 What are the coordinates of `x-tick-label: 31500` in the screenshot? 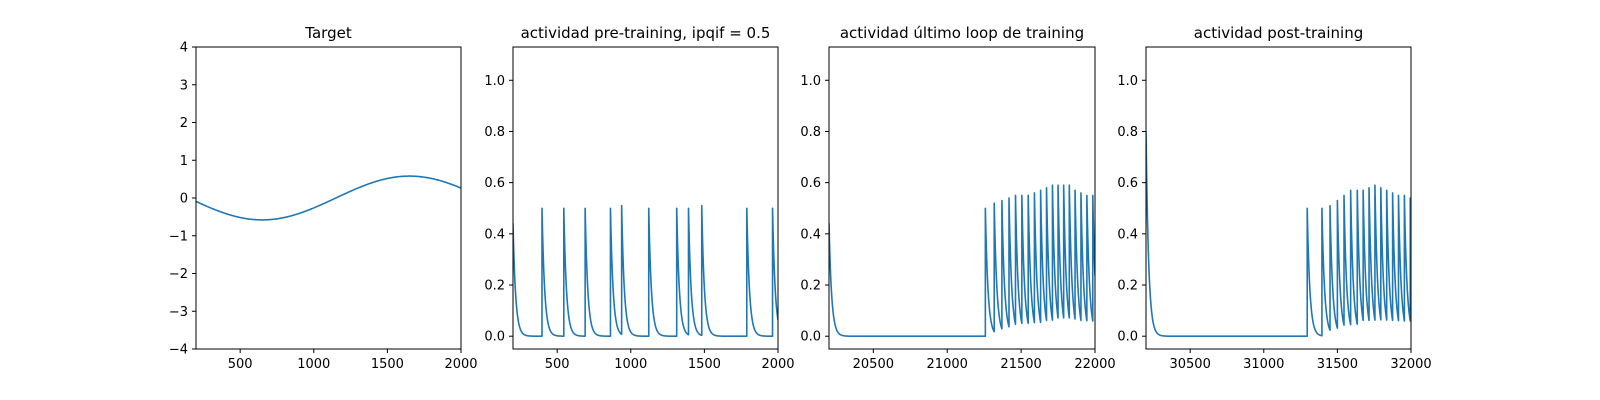 It's located at (1337, 364).